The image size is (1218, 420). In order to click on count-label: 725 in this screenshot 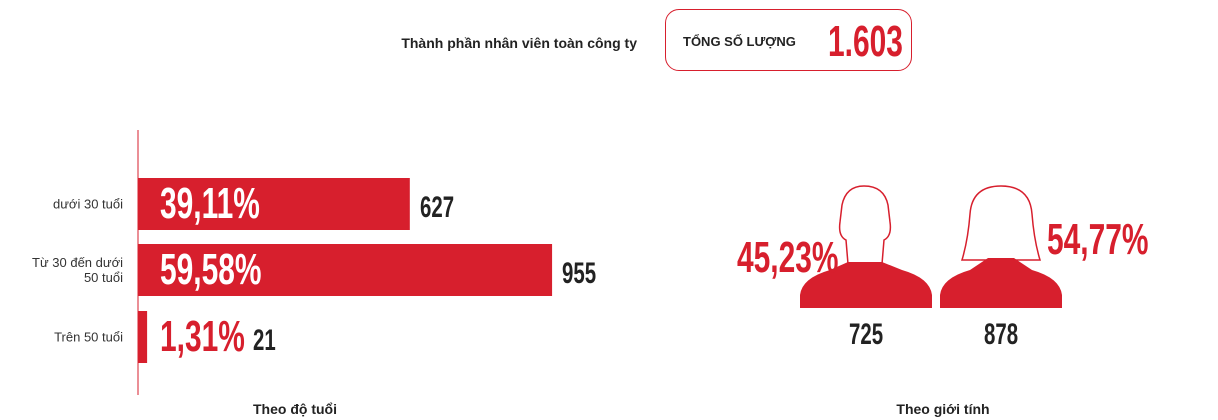, I will do `click(866, 334)`.